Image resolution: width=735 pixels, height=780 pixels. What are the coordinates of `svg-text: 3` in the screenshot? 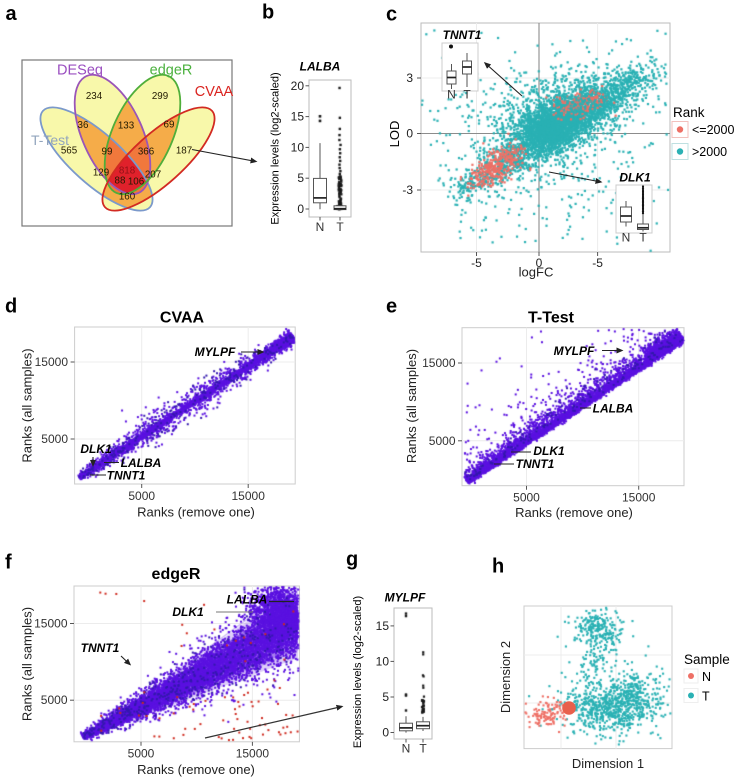 It's located at (409, 78).